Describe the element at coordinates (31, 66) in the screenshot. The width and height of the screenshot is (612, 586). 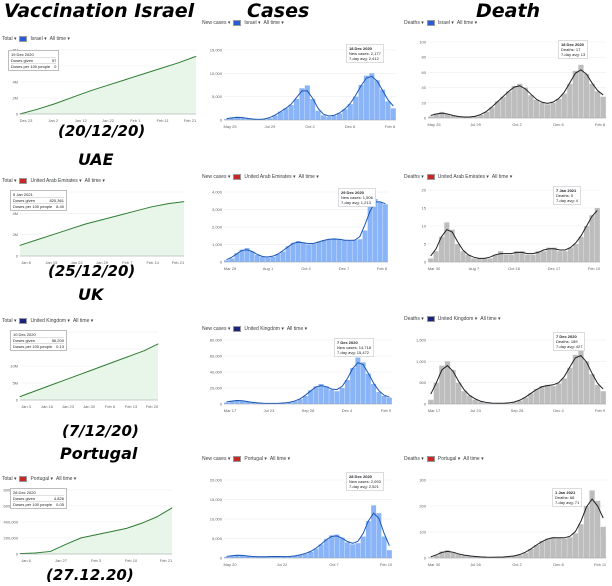
I see `tooltip-label: Doses per 100 people` at that location.